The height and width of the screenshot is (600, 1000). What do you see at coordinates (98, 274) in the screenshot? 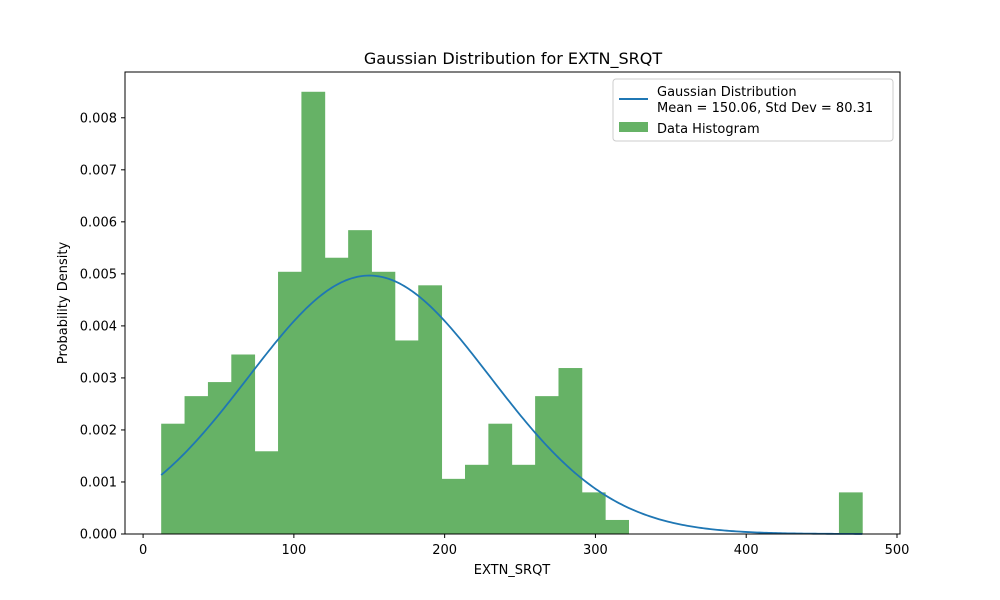
I see `y-tick-label: 0.005` at bounding box center [98, 274].